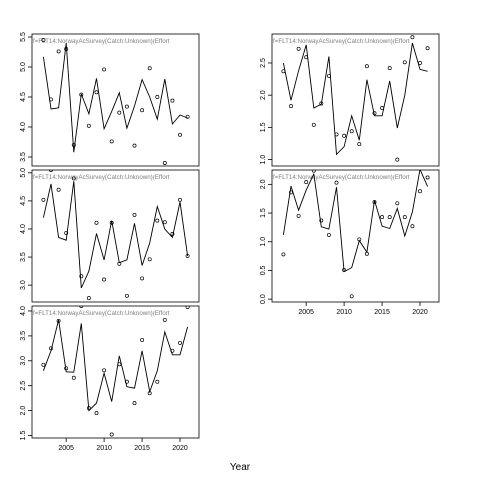 This screenshot has width=480, height=480. What do you see at coordinates (382, 312) in the screenshot?
I see `x-tick-label: 2015` at bounding box center [382, 312].